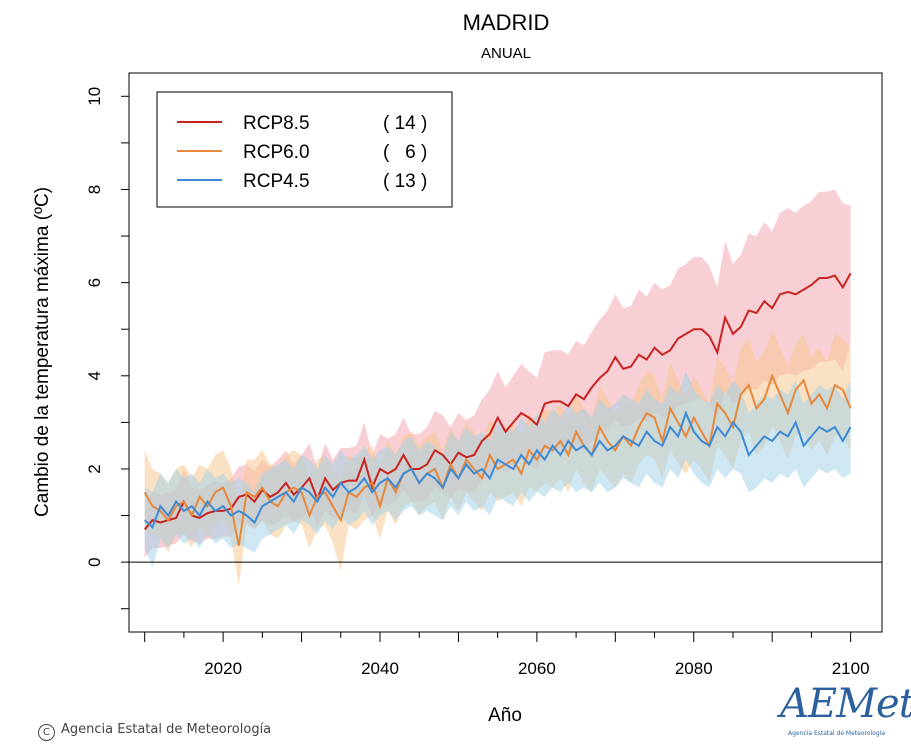 The width and height of the screenshot is (911, 745). What do you see at coordinates (276, 152) in the screenshot?
I see `legend-label: RCP6.0` at bounding box center [276, 152].